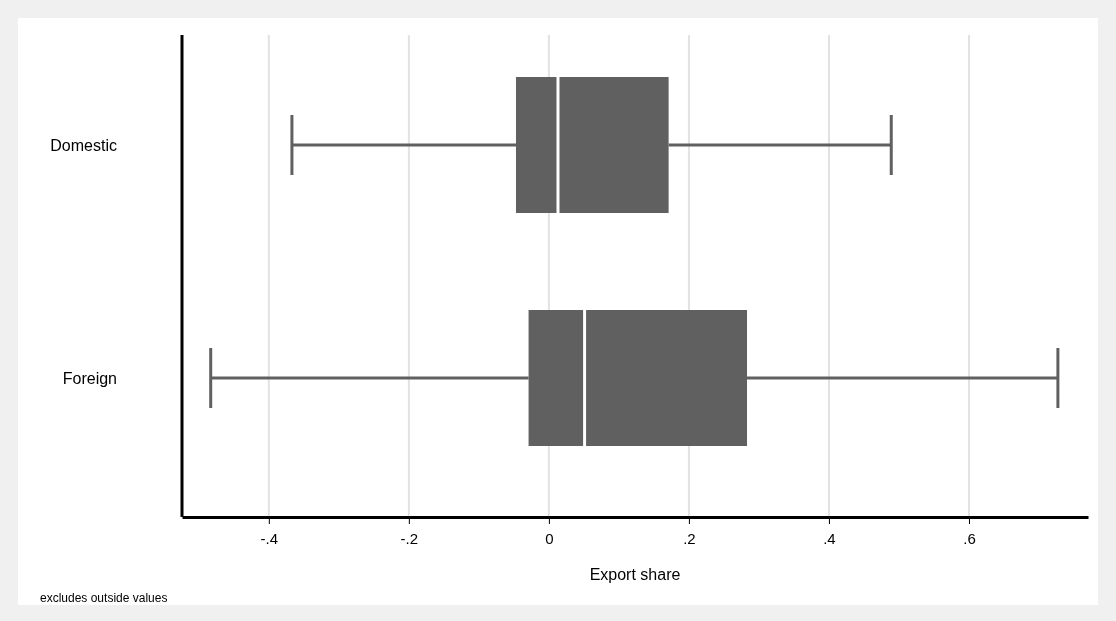 The height and width of the screenshot is (621, 1116). Describe the element at coordinates (969, 538) in the screenshot. I see `x-tick-label: .6` at that location.